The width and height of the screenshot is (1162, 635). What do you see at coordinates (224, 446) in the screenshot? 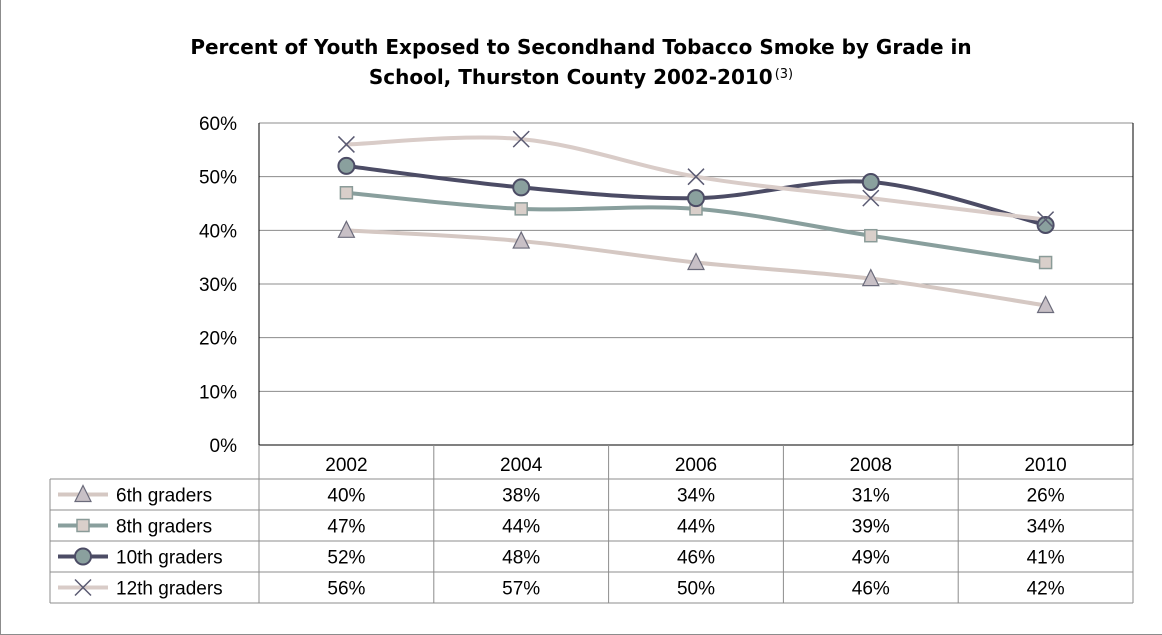
I see `y-tick-label: 0%` at bounding box center [224, 446].